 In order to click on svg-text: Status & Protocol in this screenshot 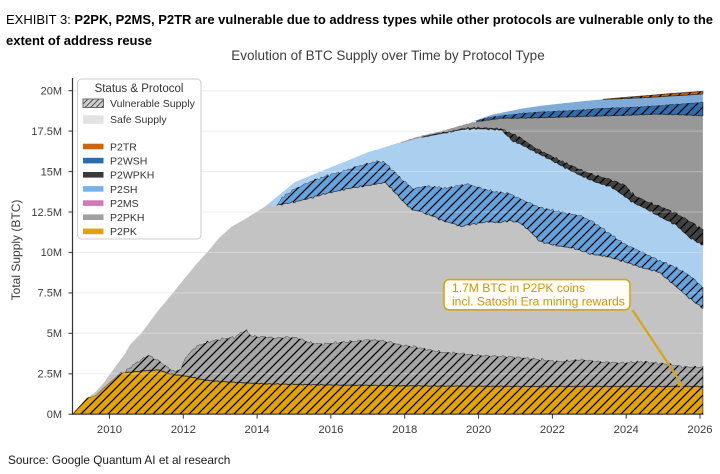, I will do `click(139, 89)`.